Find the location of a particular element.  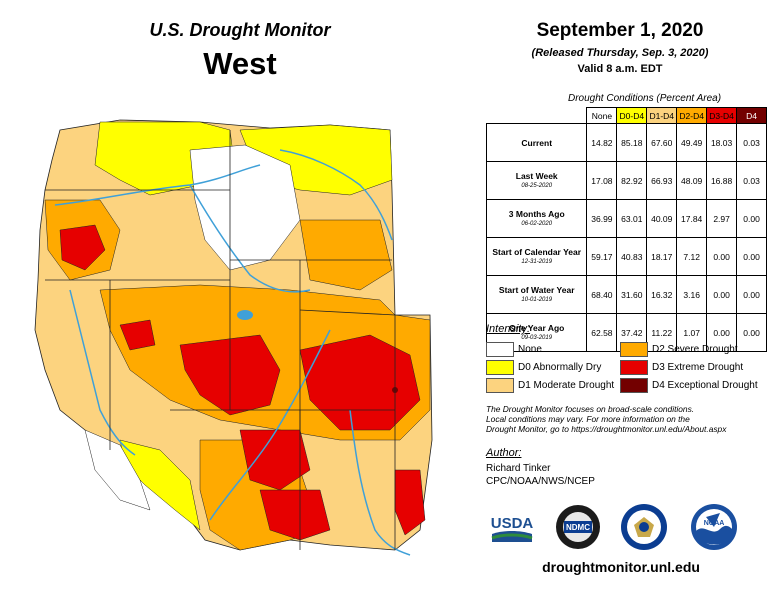

river-missouri is located at coordinates (336, 195).